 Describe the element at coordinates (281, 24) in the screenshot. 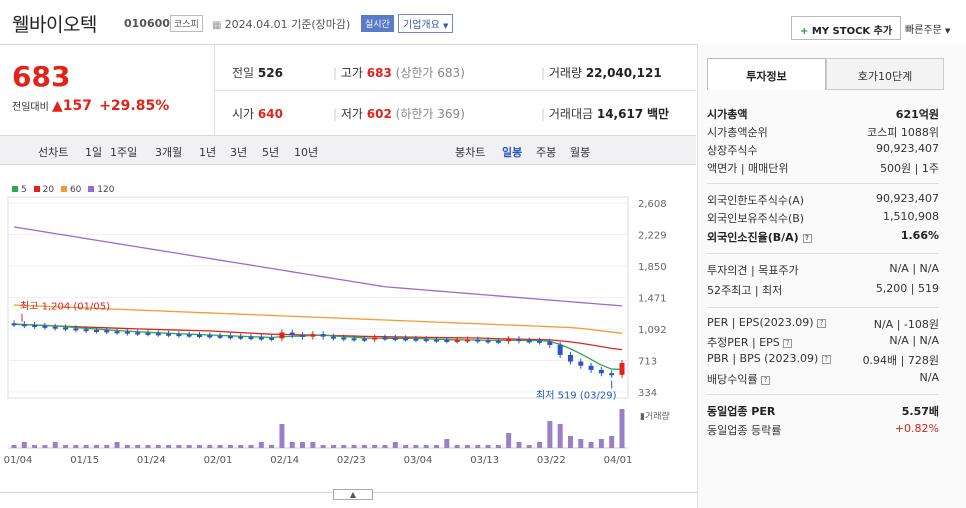

I see `date-line: ▦ 2024.04.01 기준(장마감)` at that location.